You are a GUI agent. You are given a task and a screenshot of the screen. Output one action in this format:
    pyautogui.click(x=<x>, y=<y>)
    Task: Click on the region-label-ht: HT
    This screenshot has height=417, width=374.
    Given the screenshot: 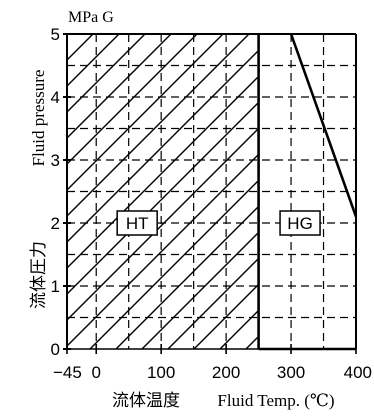 What is the action you would take?
    pyautogui.click(x=137, y=223)
    